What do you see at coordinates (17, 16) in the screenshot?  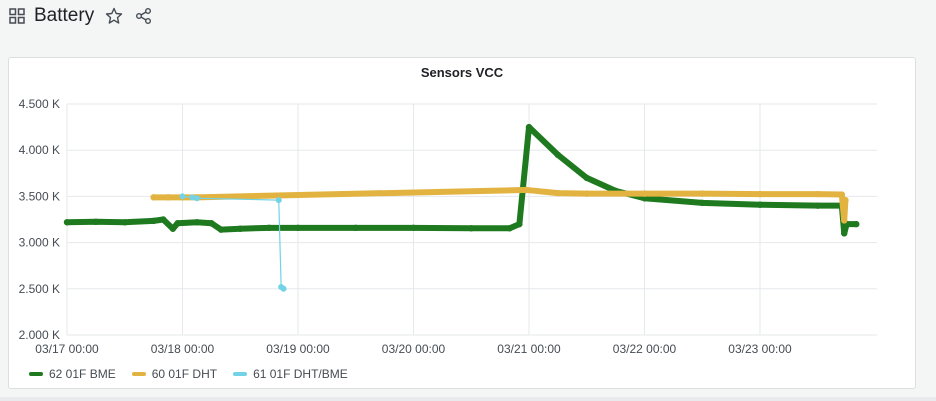 I see `grid-icon` at bounding box center [17, 16].